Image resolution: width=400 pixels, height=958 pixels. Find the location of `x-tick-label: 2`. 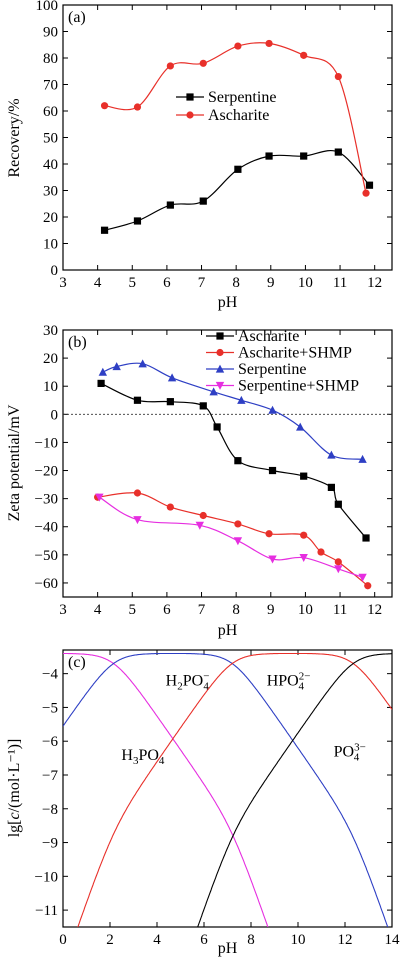

x-tick-label: 2 is located at coordinates (110, 940).